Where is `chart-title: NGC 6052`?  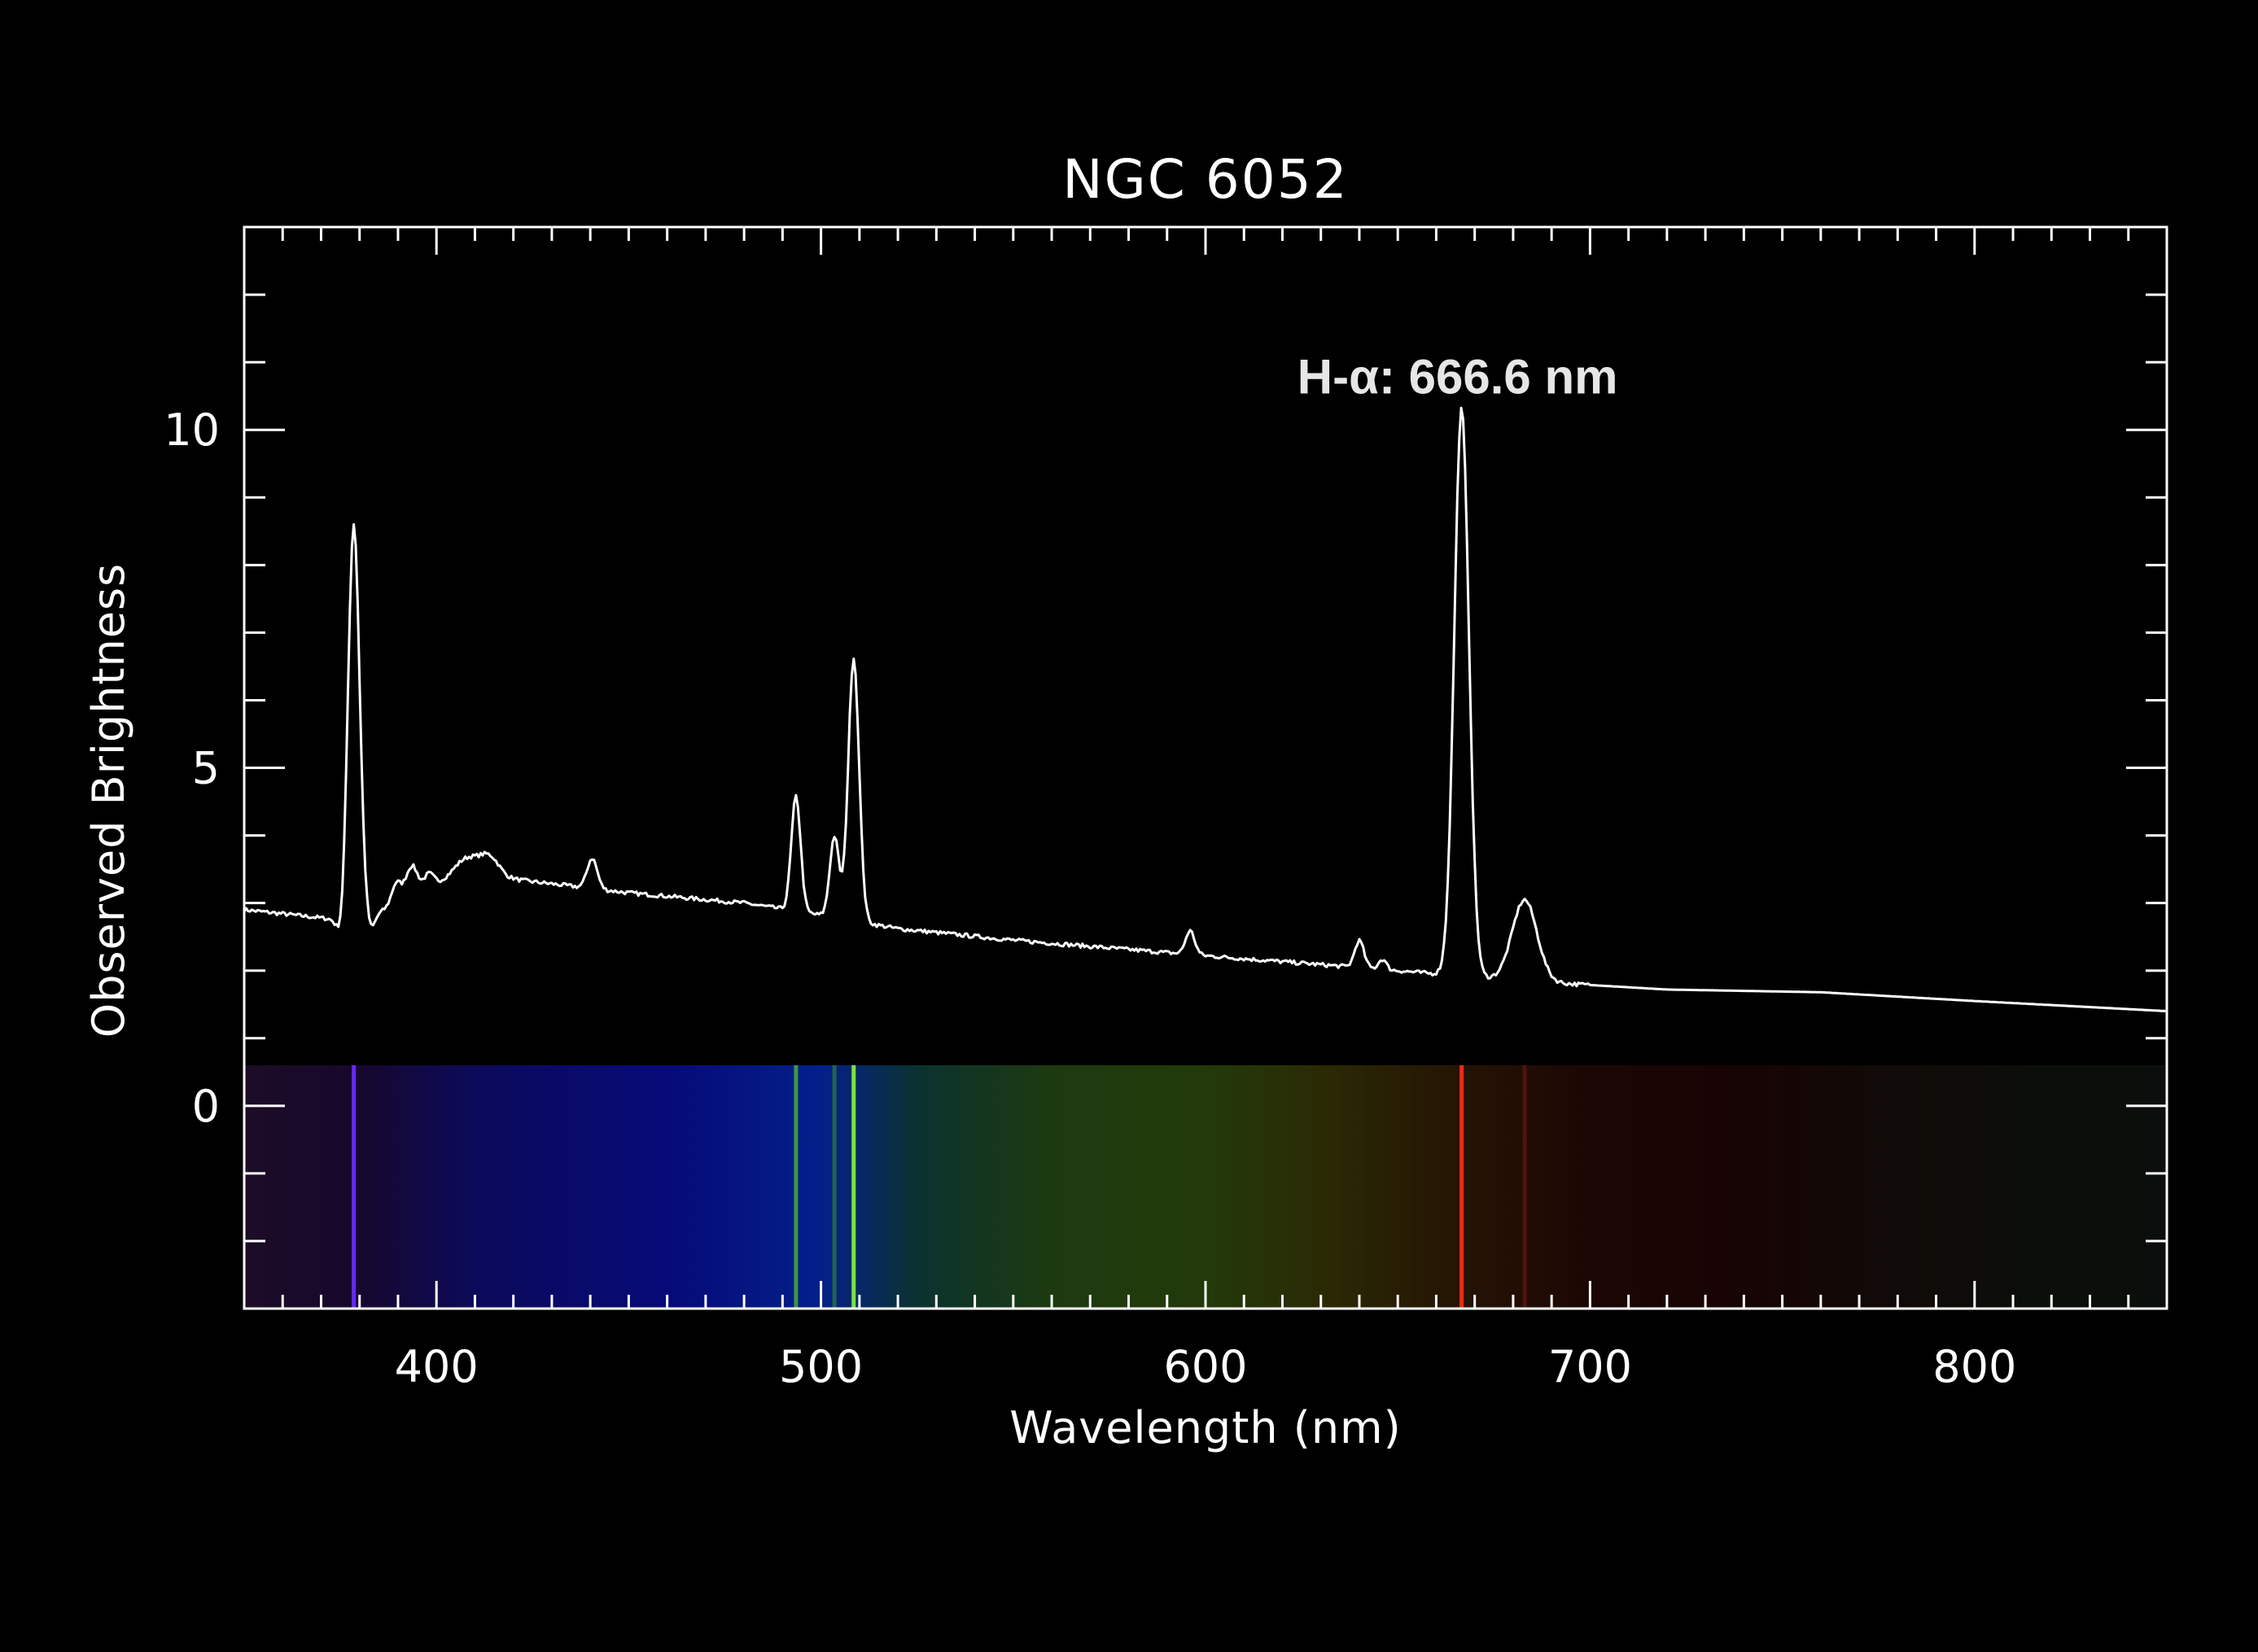 chart-title: NGC 6052 is located at coordinates (1205, 179).